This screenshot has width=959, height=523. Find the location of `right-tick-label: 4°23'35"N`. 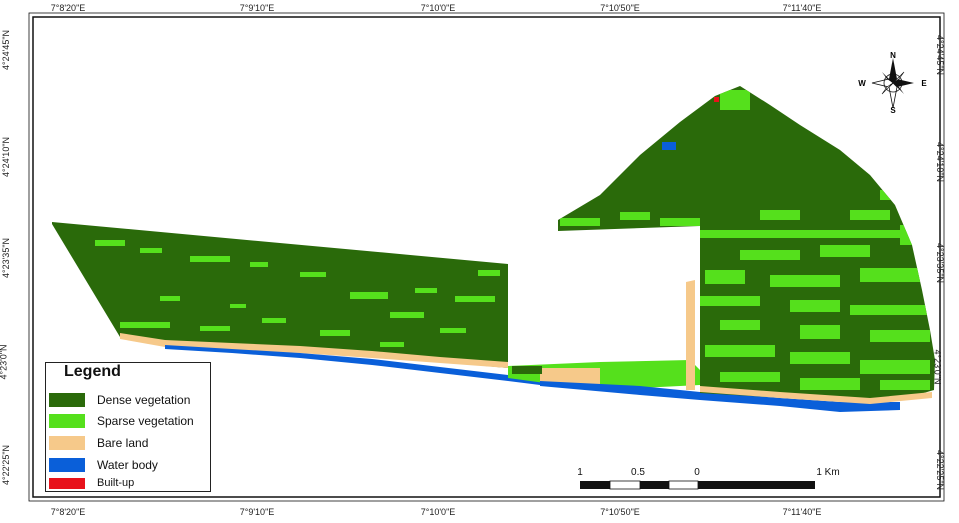

right-tick-label: 4°23'35"N is located at coordinates (940, 263).